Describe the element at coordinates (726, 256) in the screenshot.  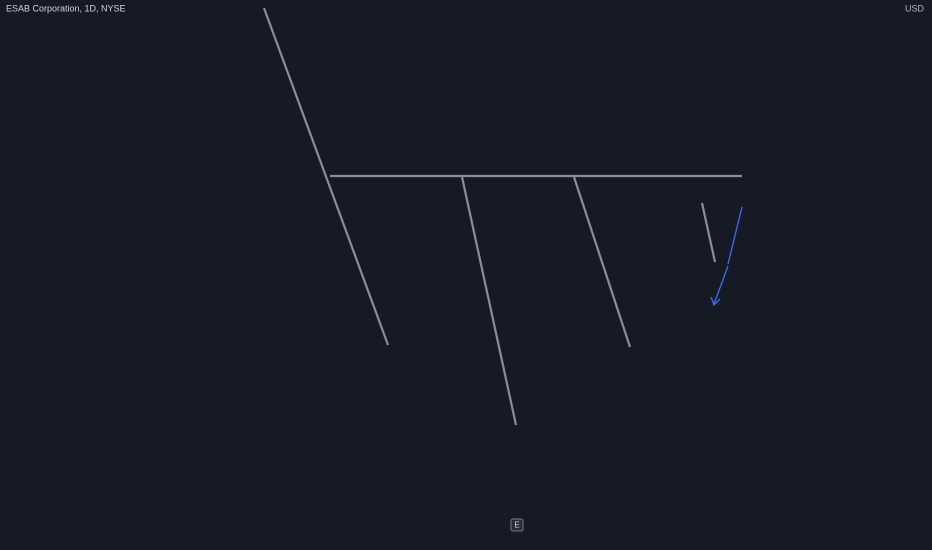
I see `arrow` at that location.